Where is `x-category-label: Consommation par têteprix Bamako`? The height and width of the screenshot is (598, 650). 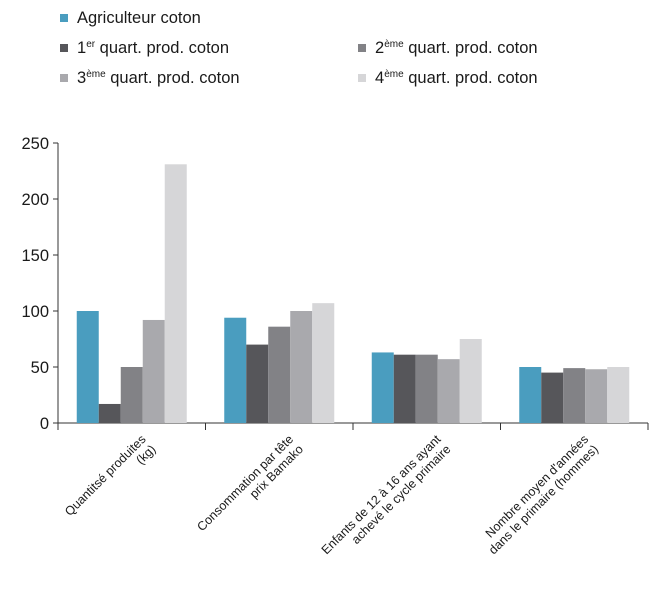
x-category-label: Consommation par têteprix Bamako is located at coordinates (250, 488).